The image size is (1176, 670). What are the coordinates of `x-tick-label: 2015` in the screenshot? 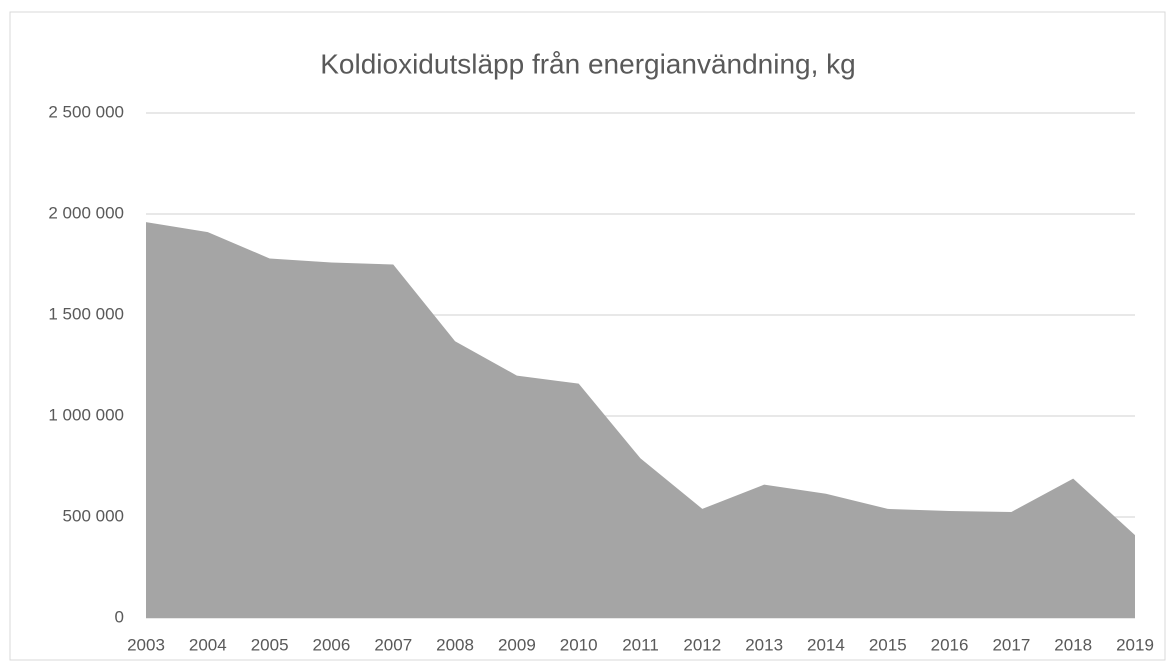 It's located at (888, 644).